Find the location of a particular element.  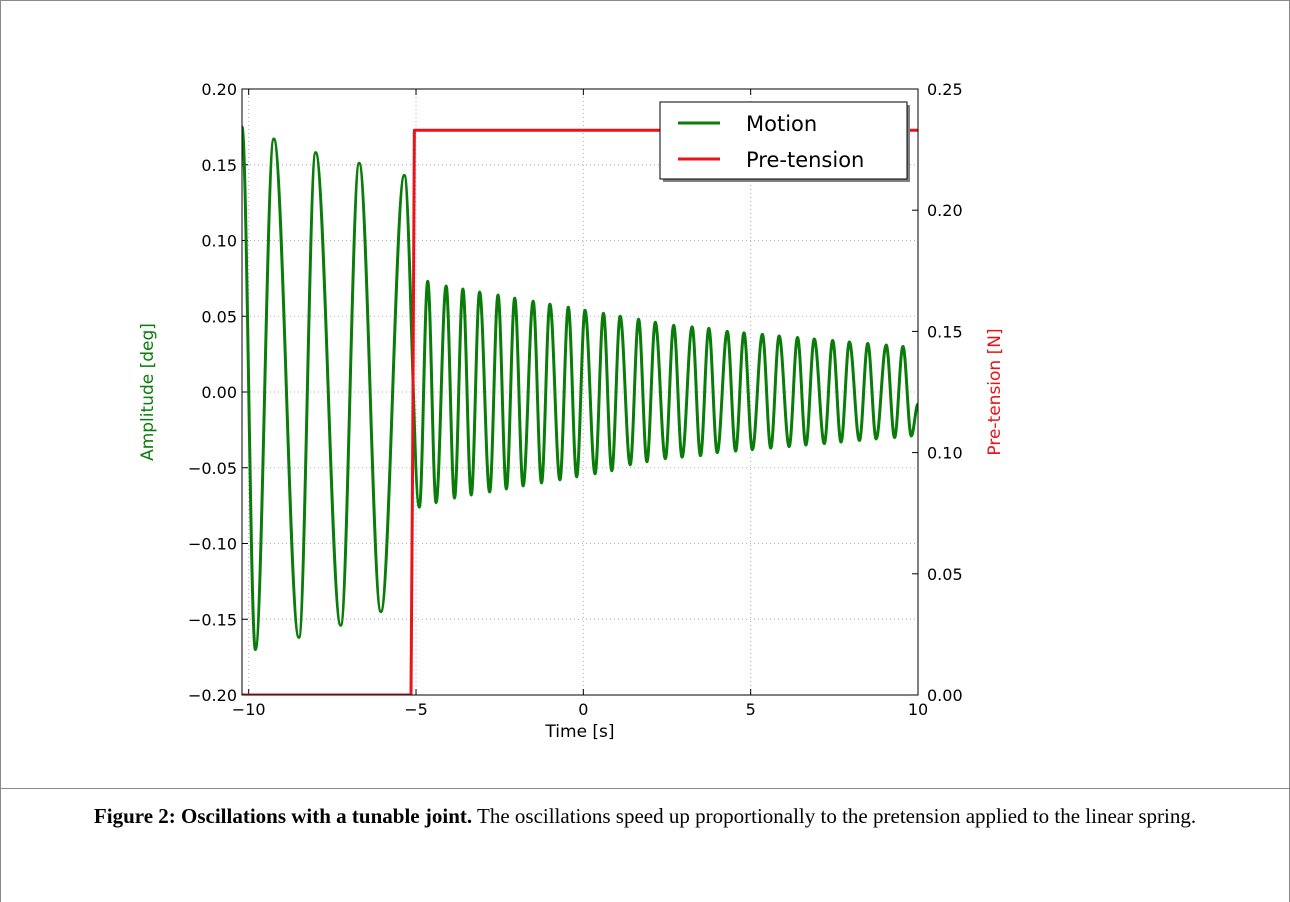

y-tick-label: 0.10 is located at coordinates (219, 241).